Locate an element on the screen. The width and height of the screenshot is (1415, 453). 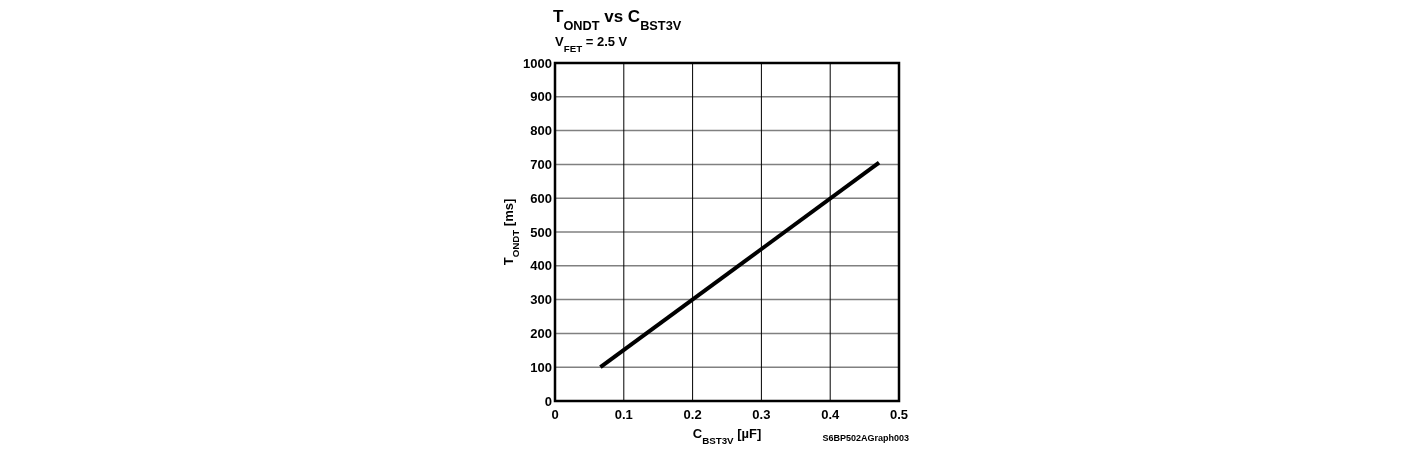
x-tick-label: 0.3 is located at coordinates (761, 414).